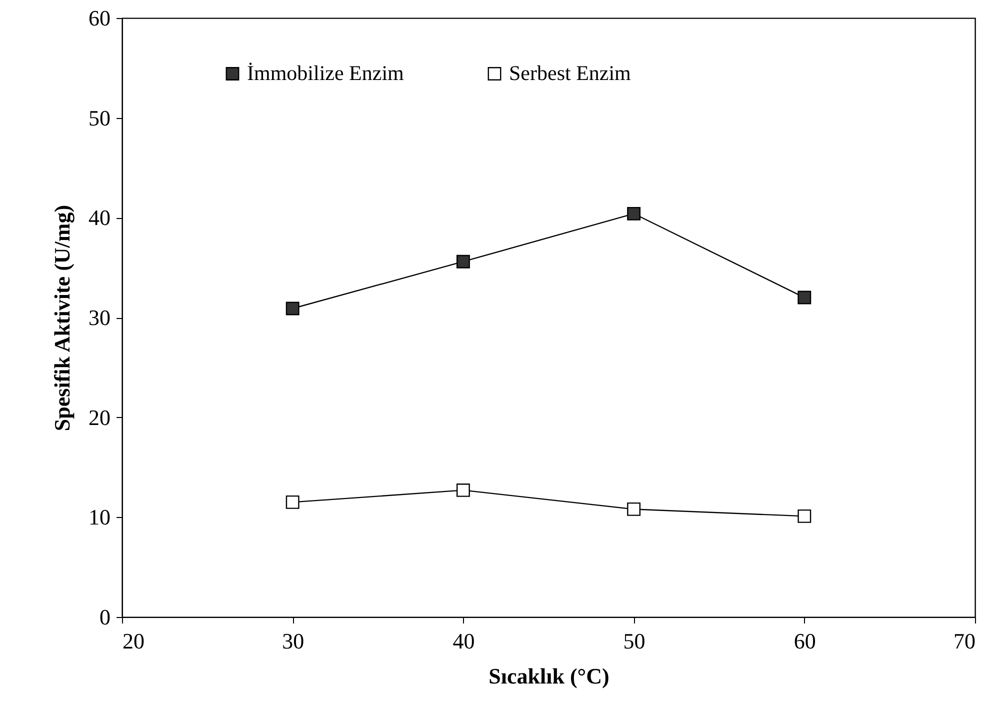  Describe the element at coordinates (133, 641) in the screenshot. I see `x-tick-label: 20` at that location.